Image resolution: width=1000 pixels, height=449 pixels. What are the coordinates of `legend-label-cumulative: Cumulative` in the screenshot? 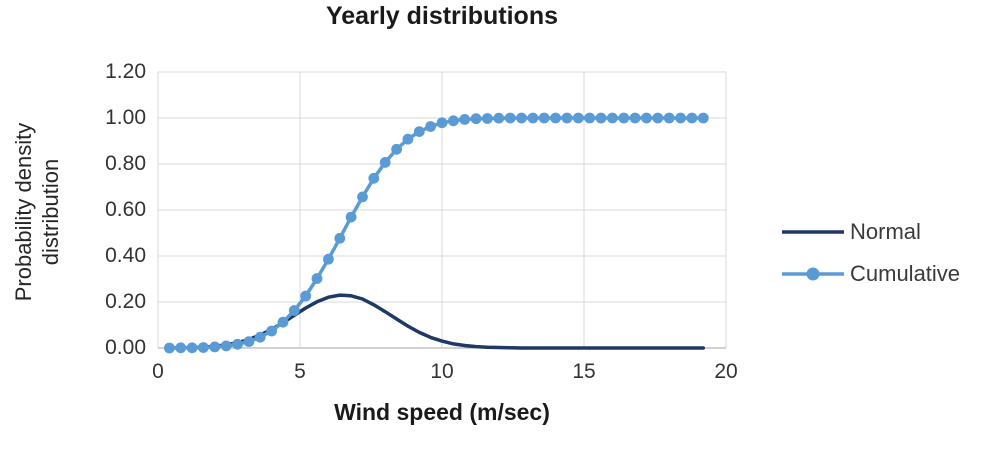 It's located at (905, 273).